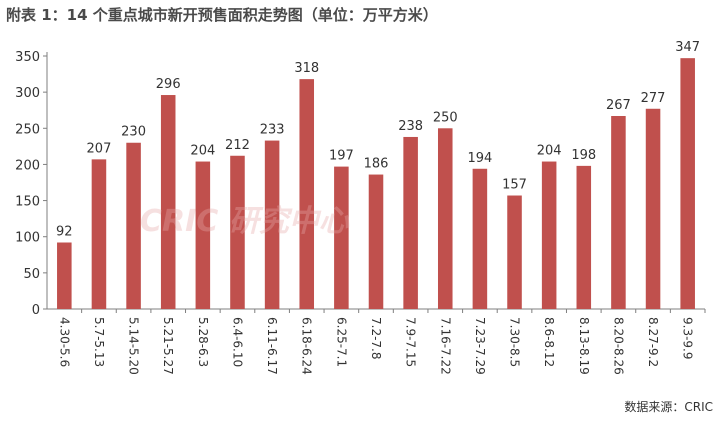 This screenshot has width=725, height=421. Describe the element at coordinates (27, 238) in the screenshot. I see `y-tick-label: 100` at that location.